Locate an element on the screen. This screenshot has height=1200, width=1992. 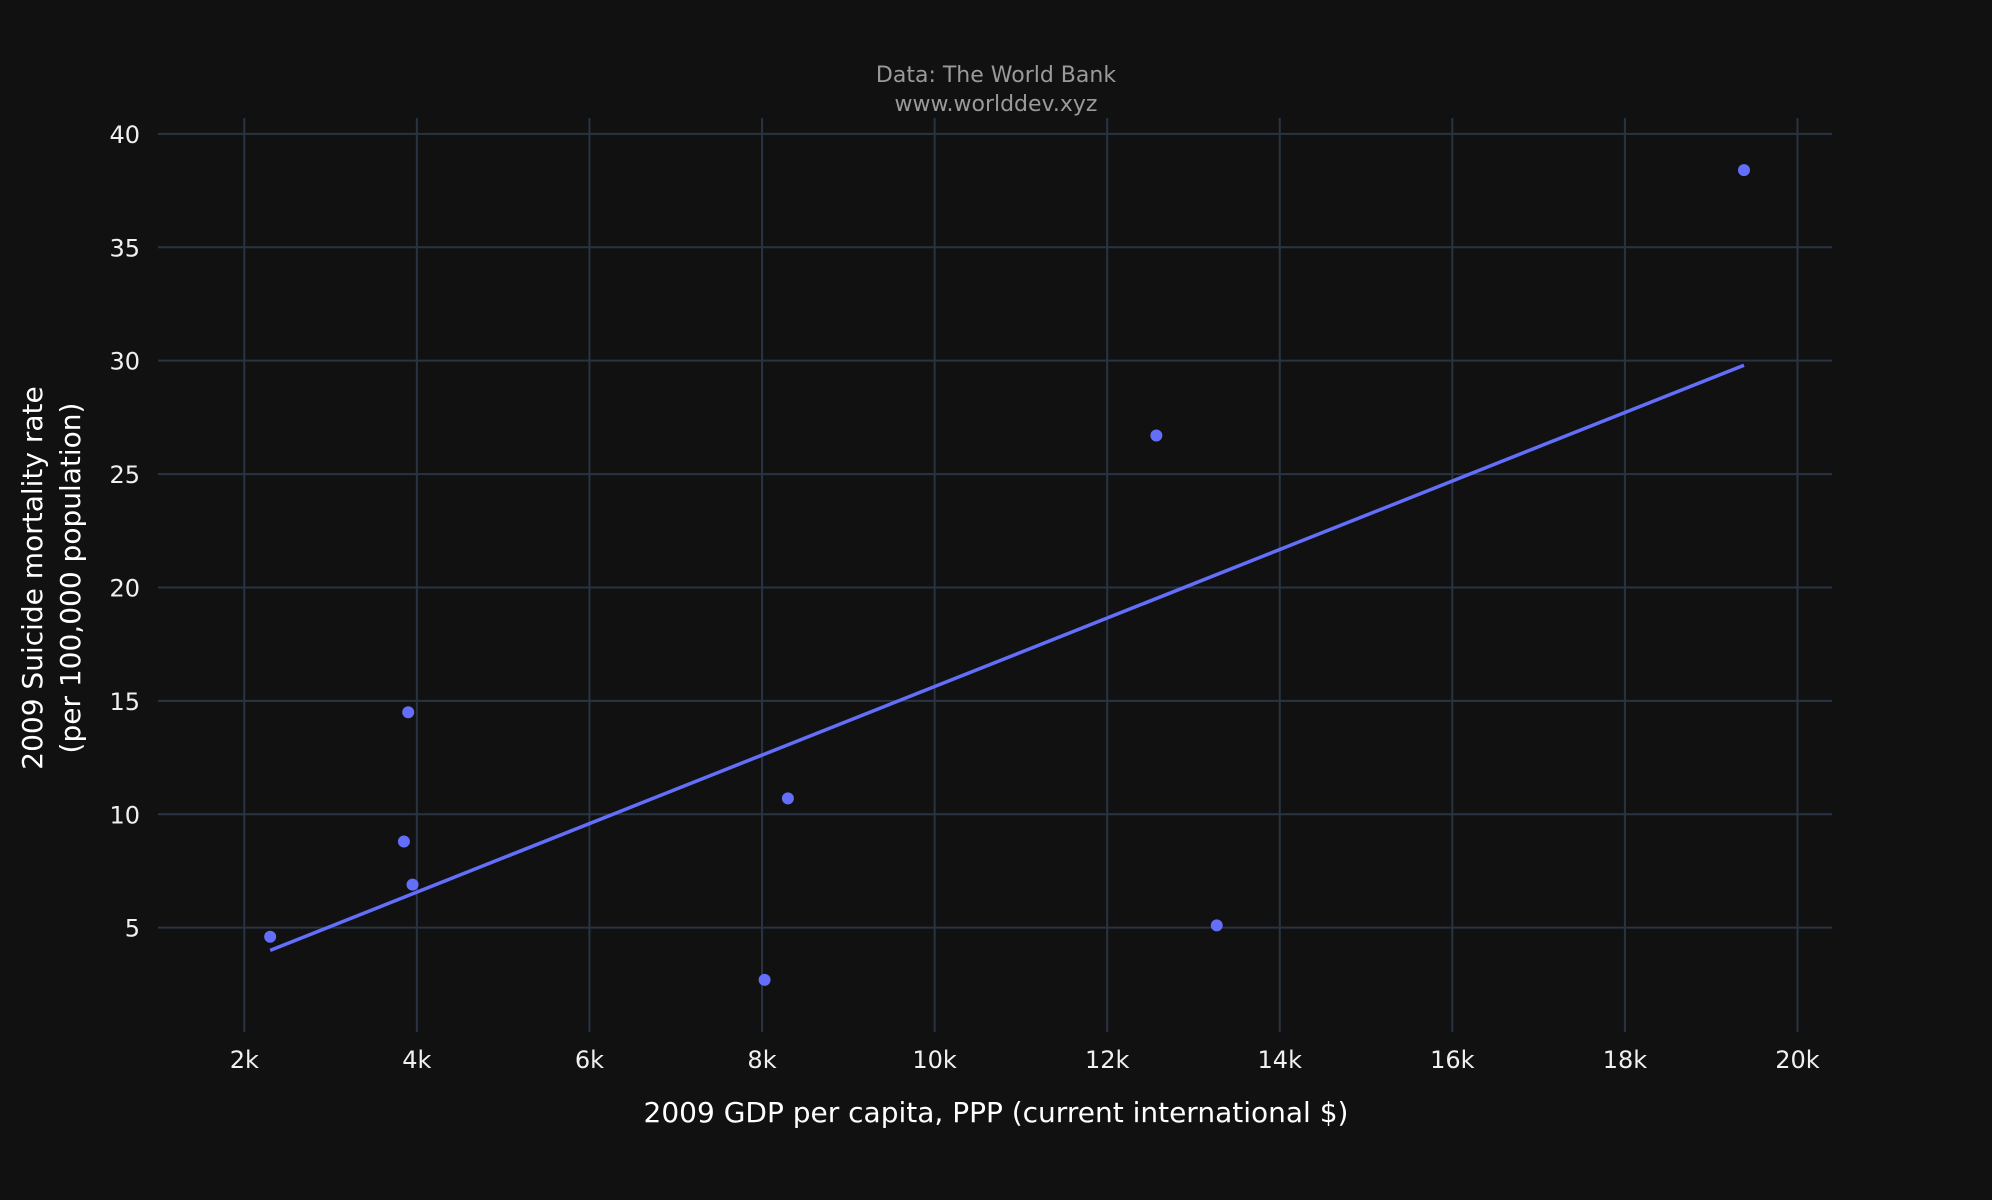
x-tick-label: 14k is located at coordinates (1280, 1060).